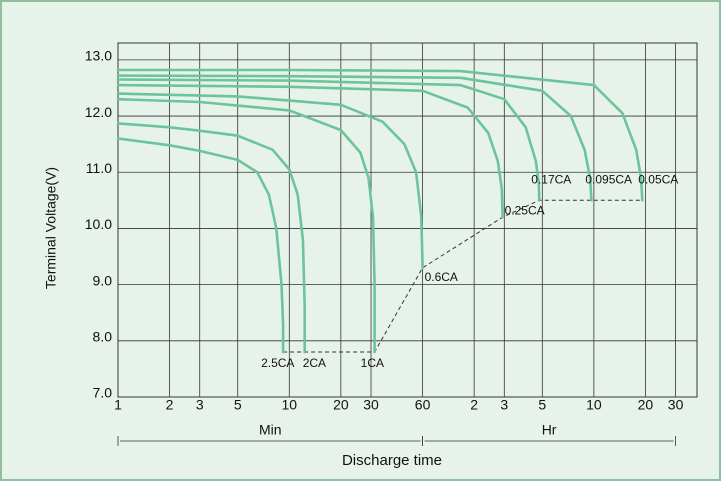 The height and width of the screenshot is (481, 721). What do you see at coordinates (551, 180) in the screenshot?
I see `curve-label: 0.17CA` at bounding box center [551, 180].